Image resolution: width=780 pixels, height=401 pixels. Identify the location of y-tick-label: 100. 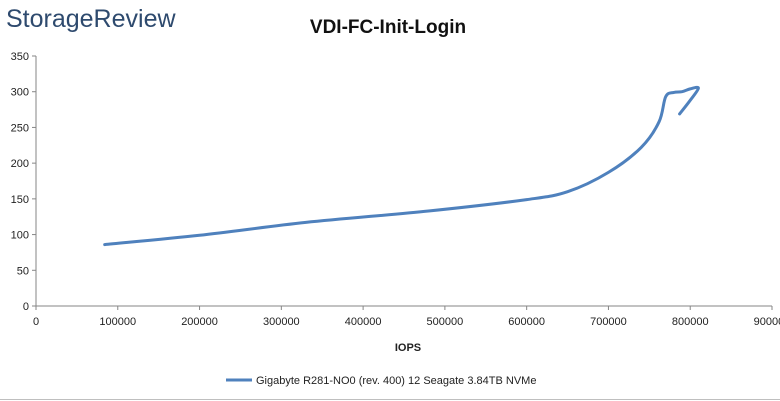
(20, 236).